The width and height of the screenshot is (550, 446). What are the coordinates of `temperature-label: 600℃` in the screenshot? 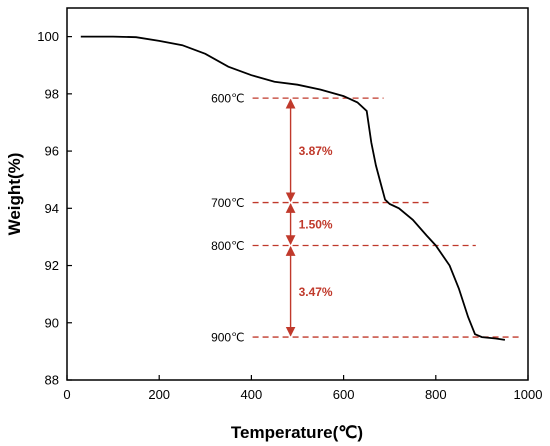 It's located at (228, 99).